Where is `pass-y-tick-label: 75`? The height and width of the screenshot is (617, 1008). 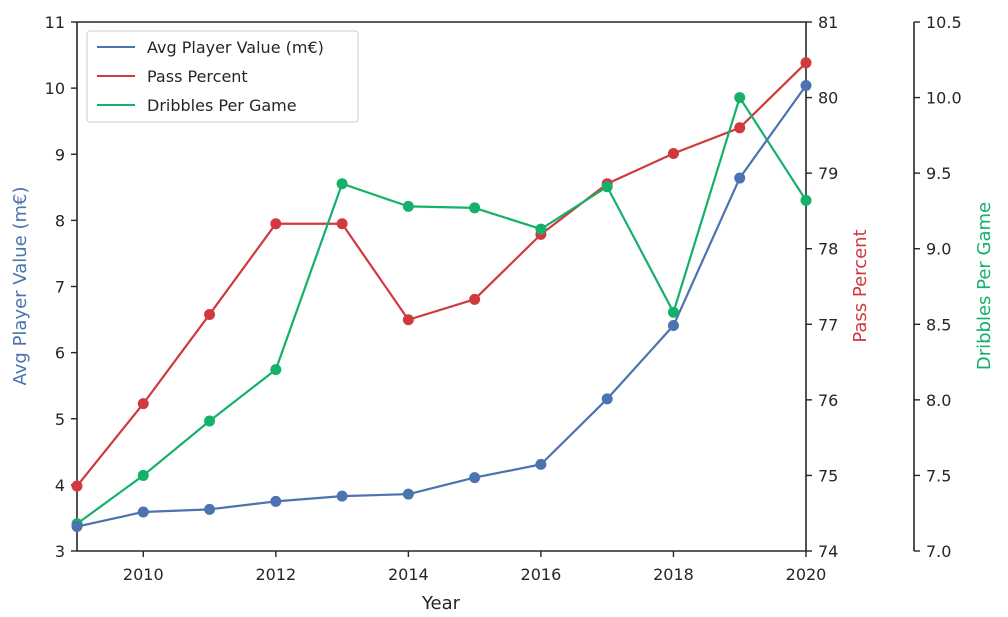
pass-y-tick-label: 75 is located at coordinates (828, 475).